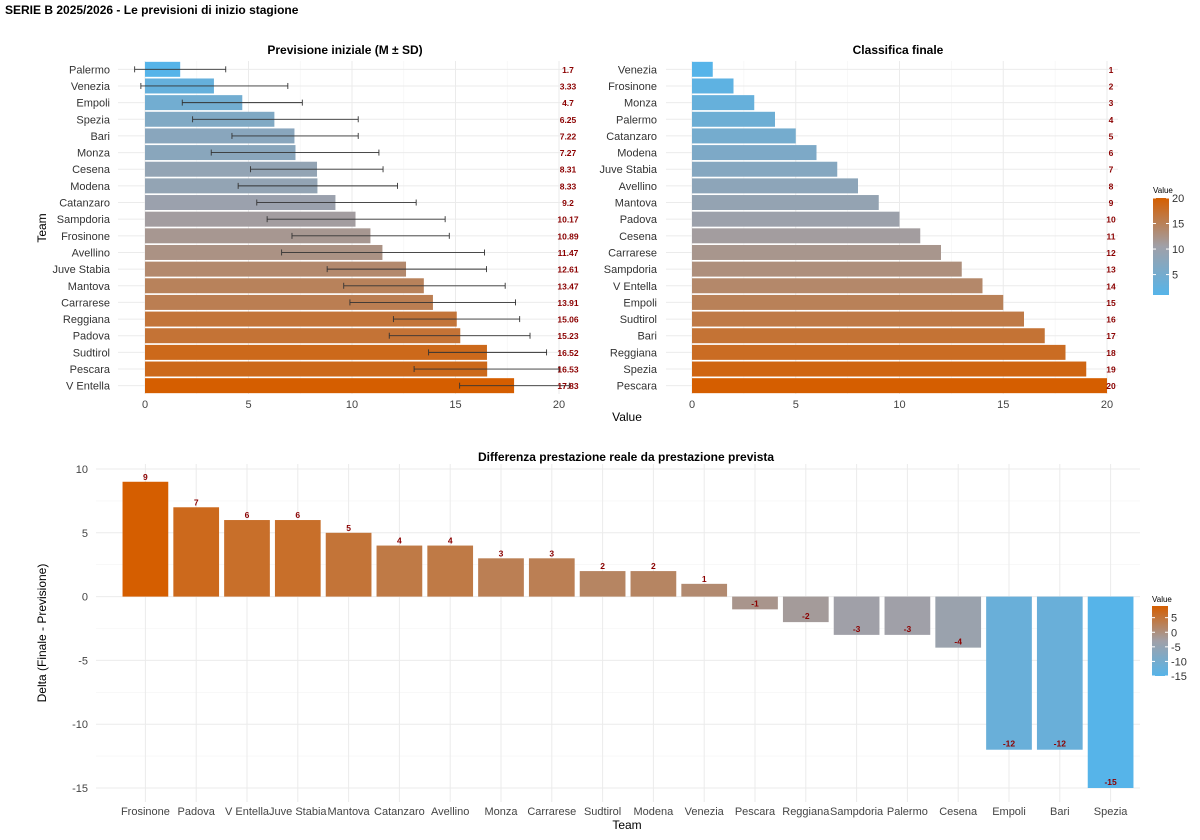 This screenshot has height=840, width=1200. What do you see at coordinates (806, 616) in the screenshot?
I see `data-label: -2` at bounding box center [806, 616].